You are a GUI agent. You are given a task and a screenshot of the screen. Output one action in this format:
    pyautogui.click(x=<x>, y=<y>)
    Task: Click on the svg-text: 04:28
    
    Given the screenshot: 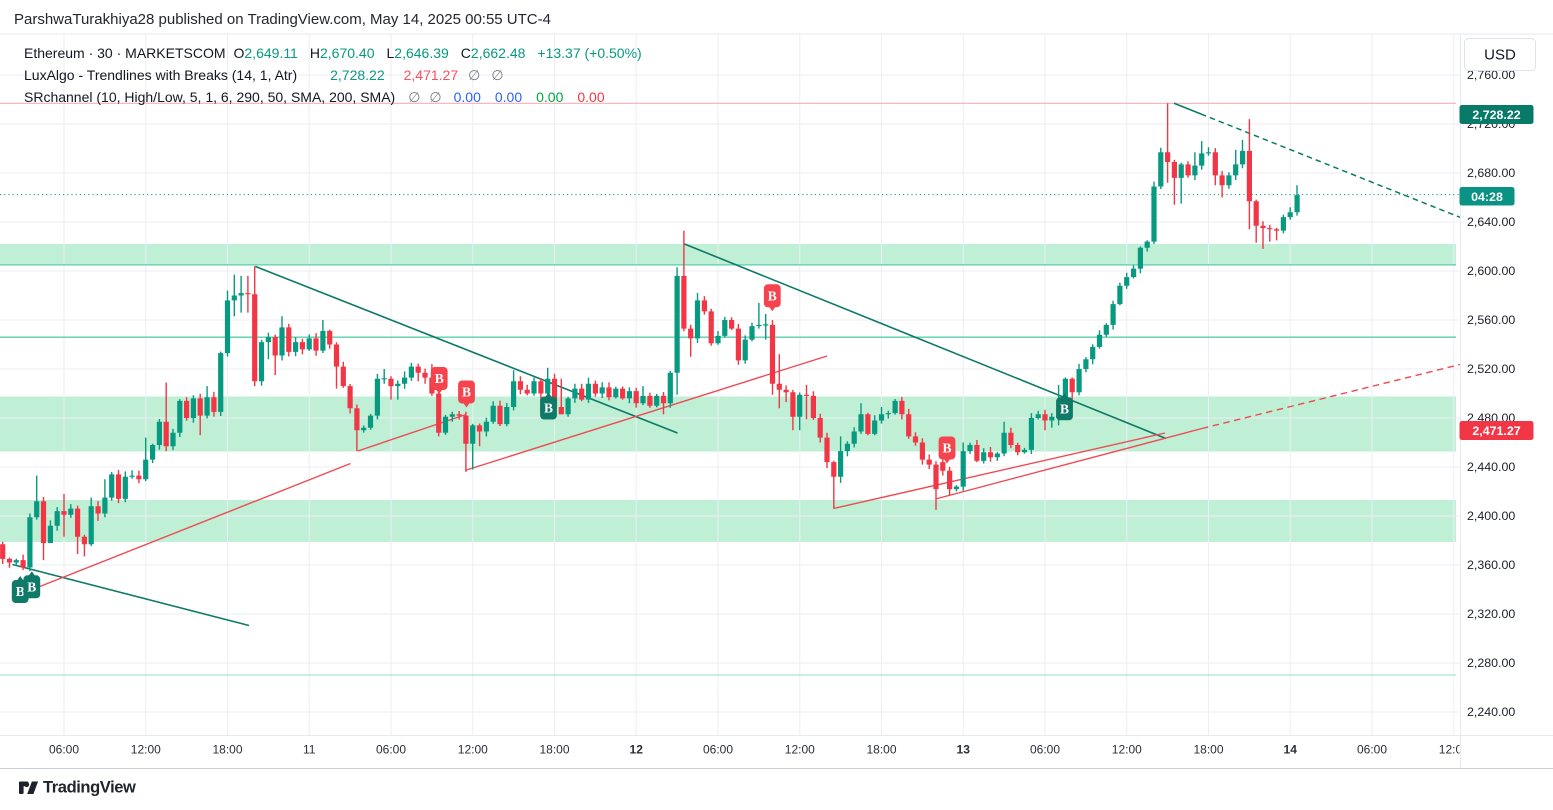 What is the action you would take?
    pyautogui.click(x=1487, y=197)
    